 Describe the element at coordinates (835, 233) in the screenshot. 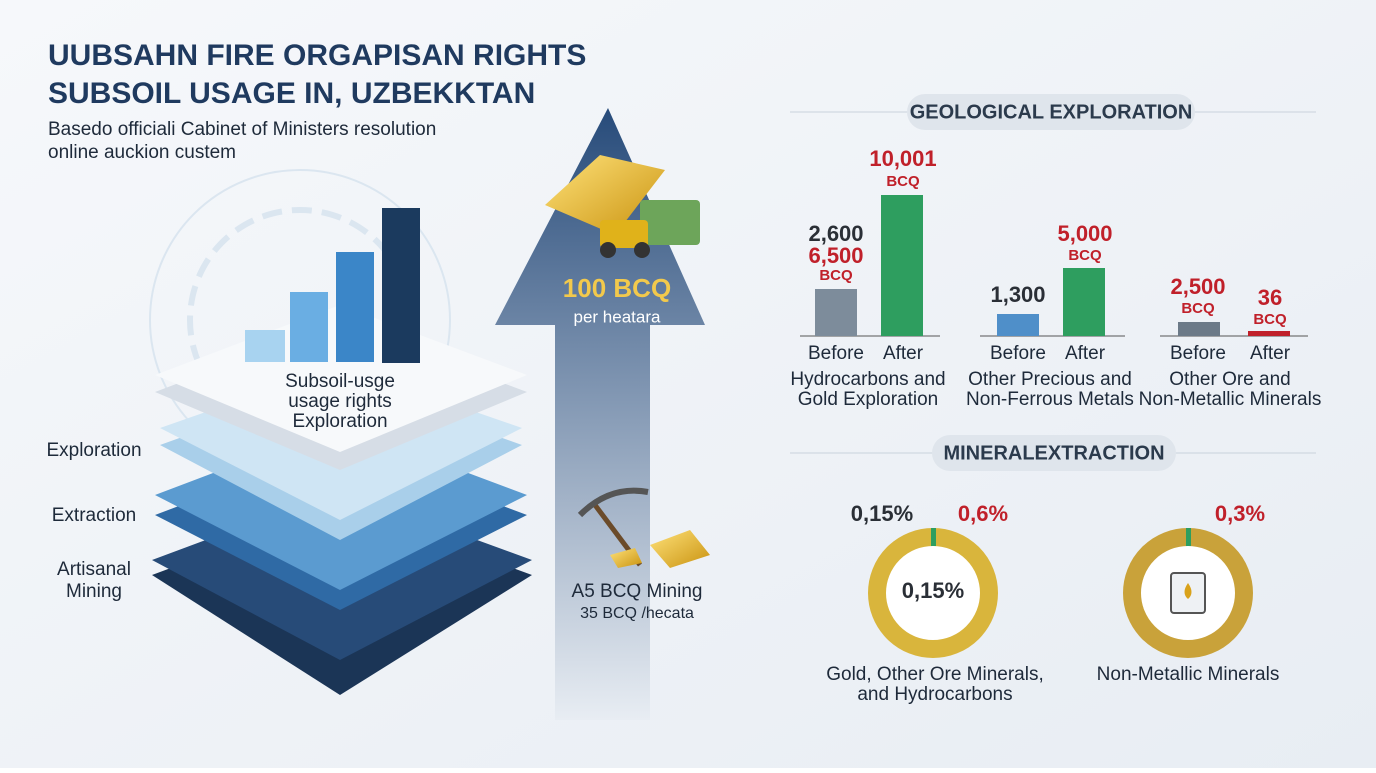

I see `value-label: 2,600` at that location.